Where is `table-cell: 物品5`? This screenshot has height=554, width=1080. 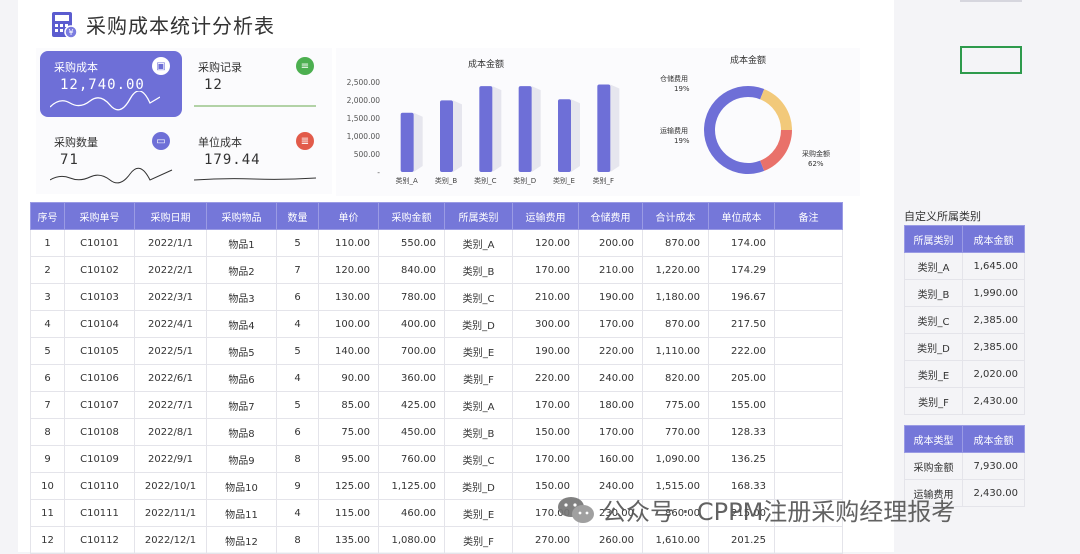 table-cell: 物品5 is located at coordinates (241, 351).